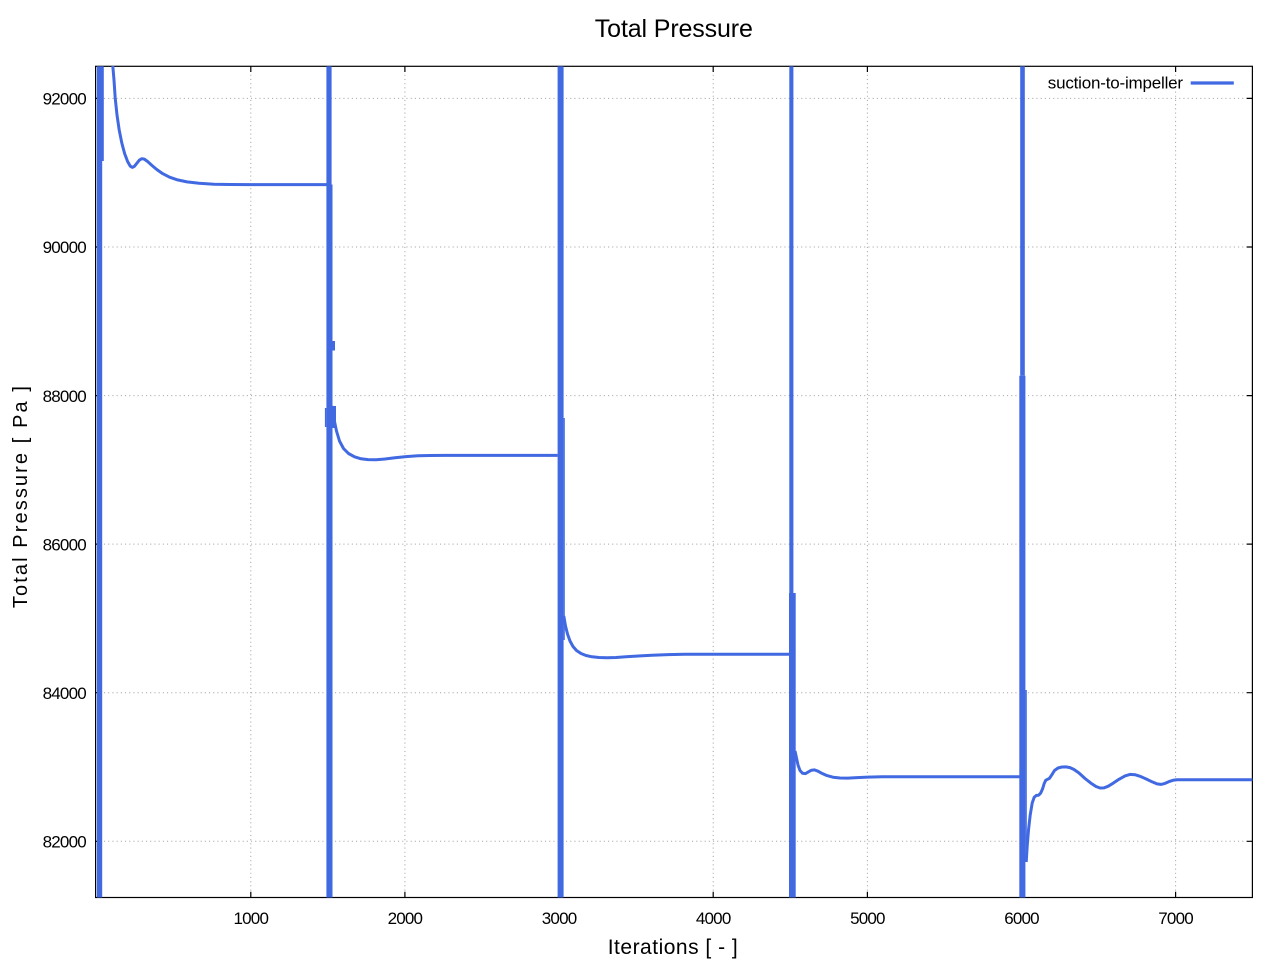  I want to click on svg-text: 6000, so click(1021, 918).